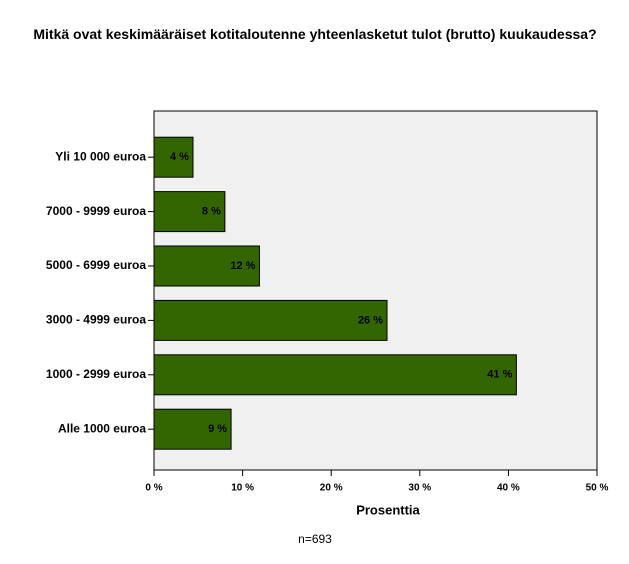  What do you see at coordinates (242, 266) in the screenshot?
I see `value-label: 12 %` at bounding box center [242, 266].